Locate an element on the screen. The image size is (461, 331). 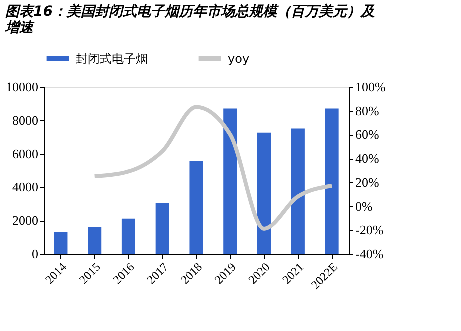
y-tick-label: 2000 is located at coordinates (25, 220).